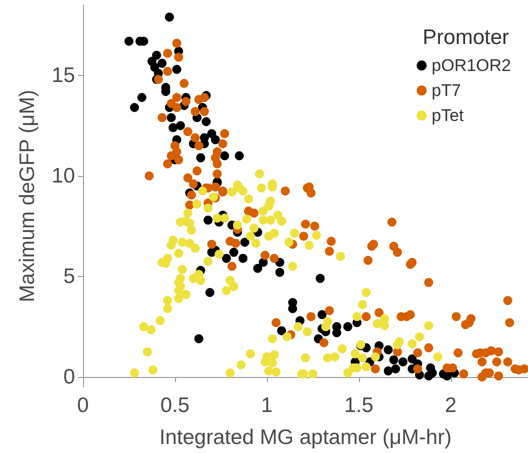 Image resolution: width=528 pixels, height=453 pixels. Describe the element at coordinates (175, 405) in the screenshot. I see `x-tick-label: 0.5` at that location.